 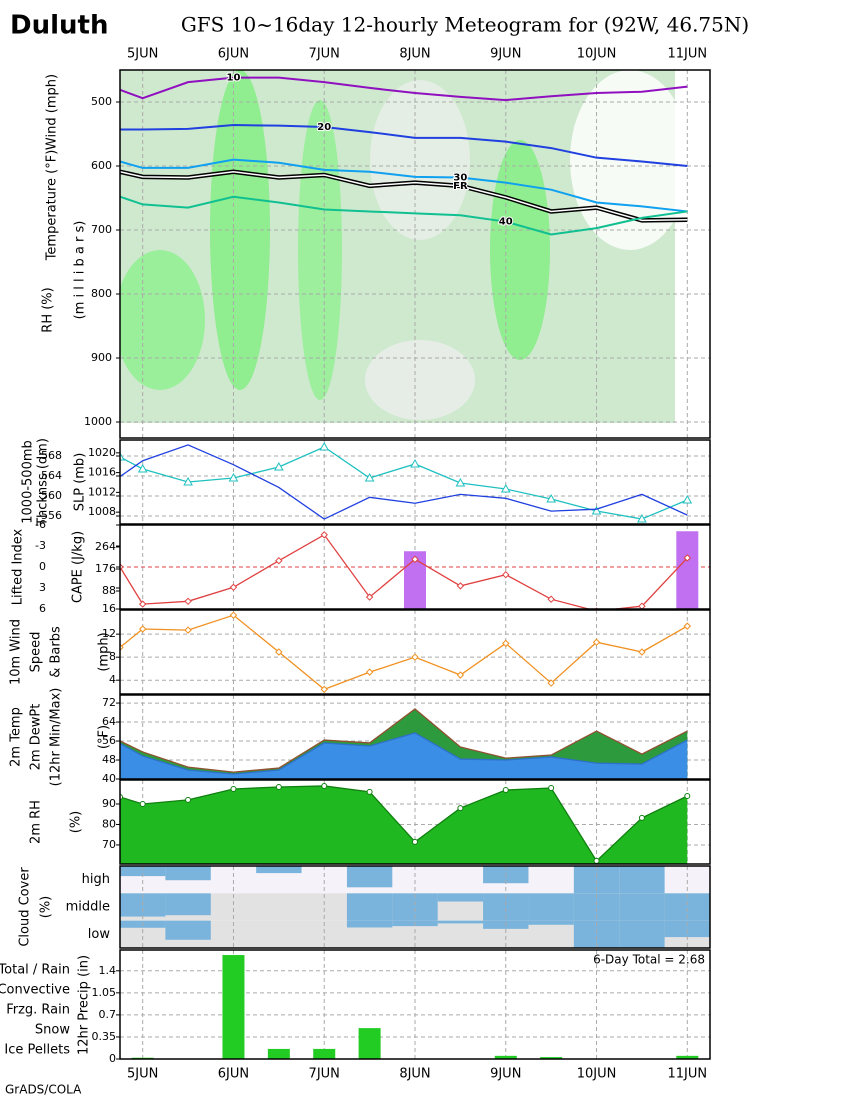 What do you see at coordinates (101, 229) in the screenshot?
I see `y-tick-label: 700` at bounding box center [101, 229].